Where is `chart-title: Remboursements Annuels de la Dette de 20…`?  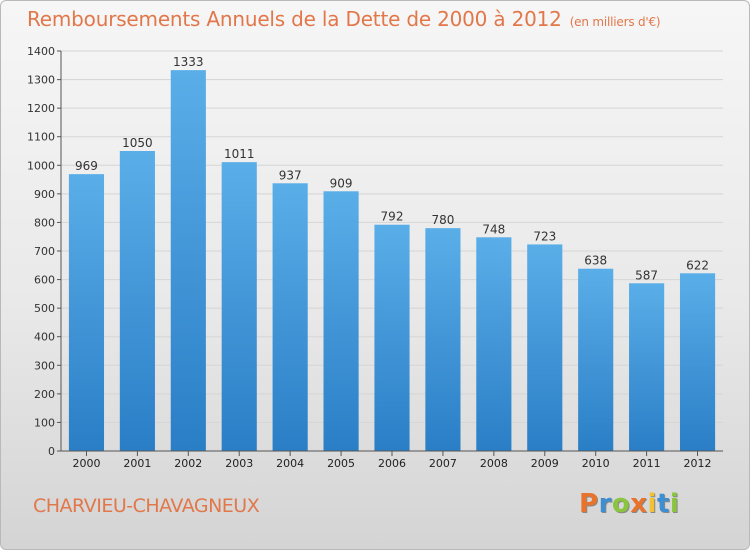
chart-title: Remboursements Annuels de la Dette de 20… is located at coordinates (344, 19).